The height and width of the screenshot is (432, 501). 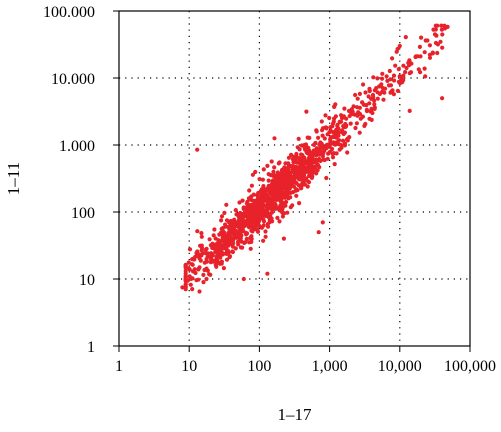 What do you see at coordinates (400, 366) in the screenshot?
I see `x-tick-label: 10,000` at bounding box center [400, 366].